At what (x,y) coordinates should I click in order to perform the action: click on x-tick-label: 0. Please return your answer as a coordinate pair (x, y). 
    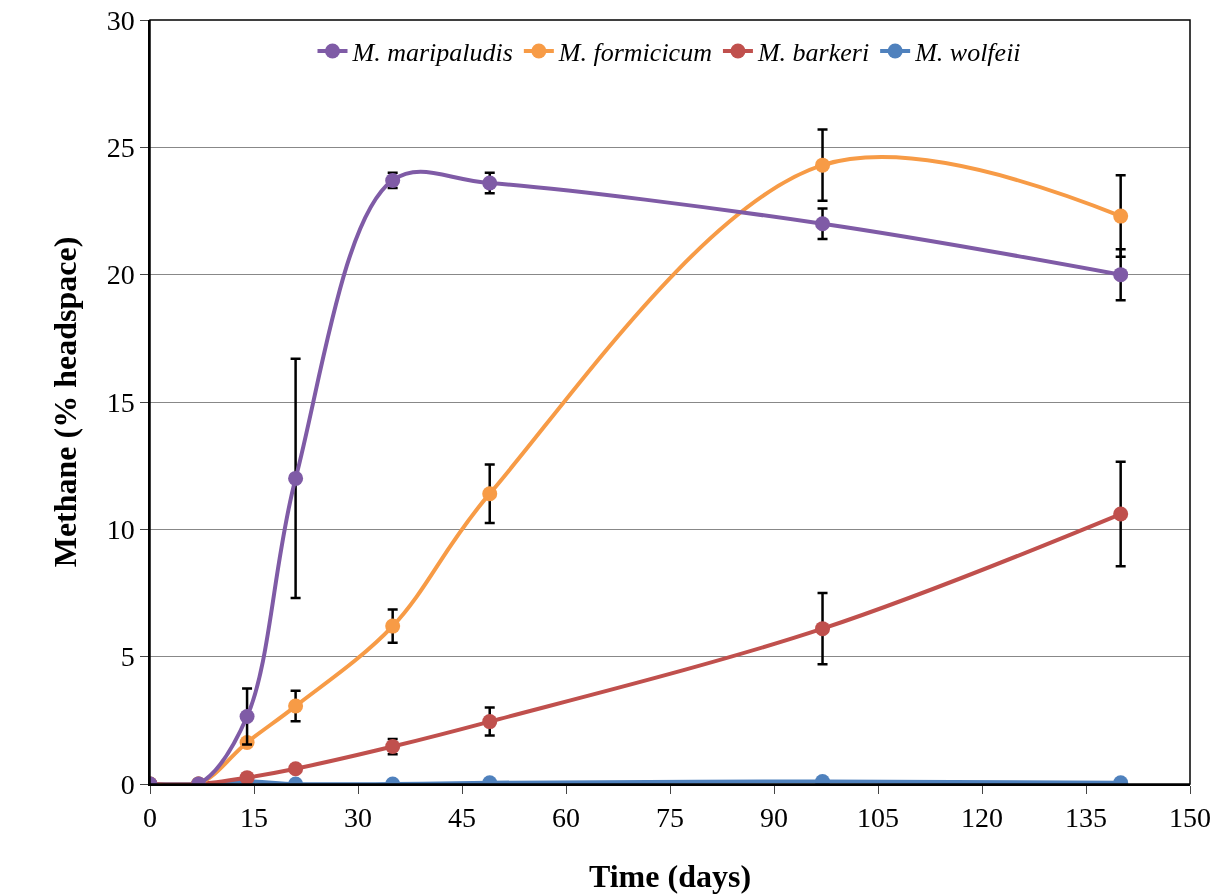
    Looking at the image, I should click on (150, 818).